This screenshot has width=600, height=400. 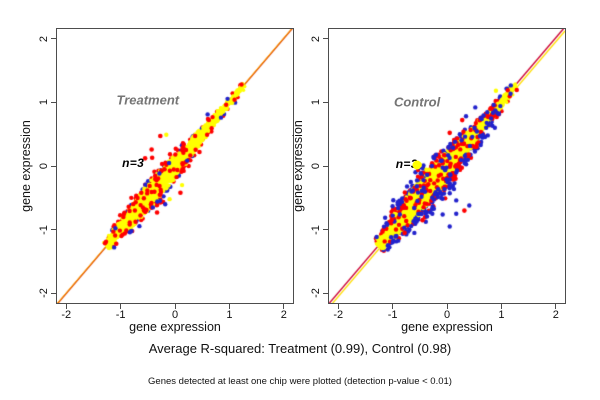 What do you see at coordinates (417, 102) in the screenshot?
I see `control-plot-title: Control` at bounding box center [417, 102].